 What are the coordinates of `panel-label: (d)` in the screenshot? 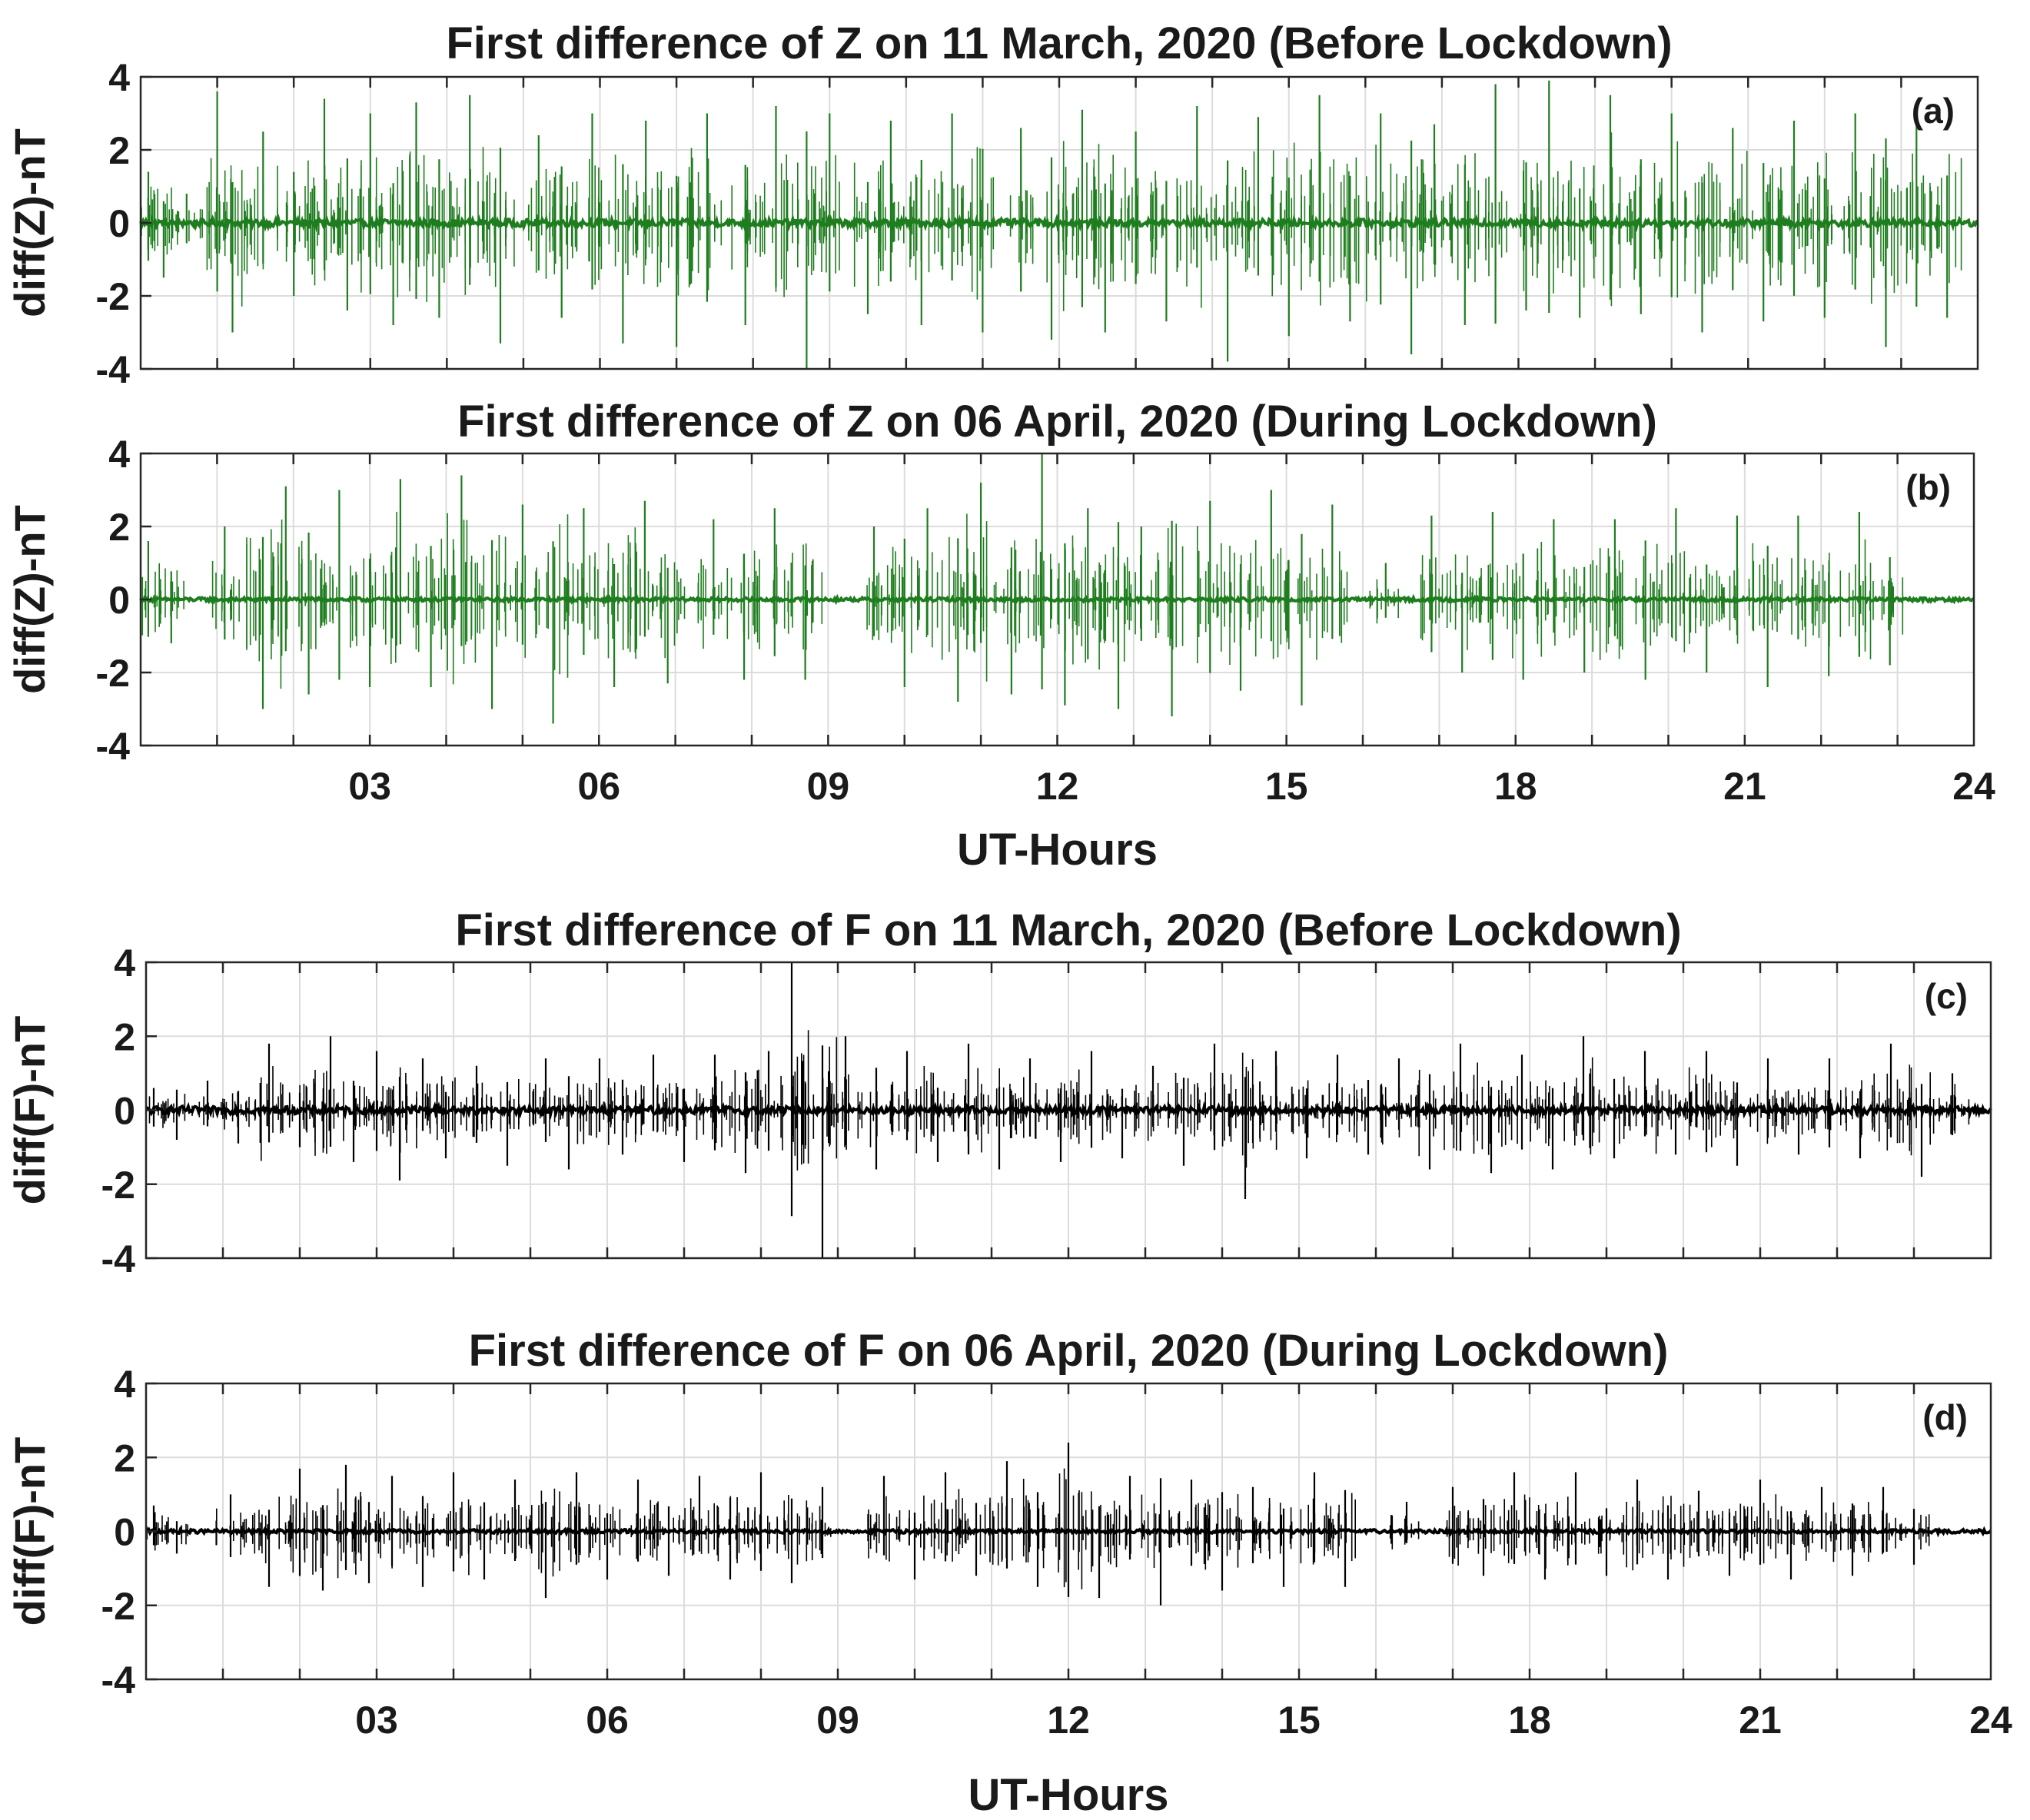 It's located at (1945, 1417).